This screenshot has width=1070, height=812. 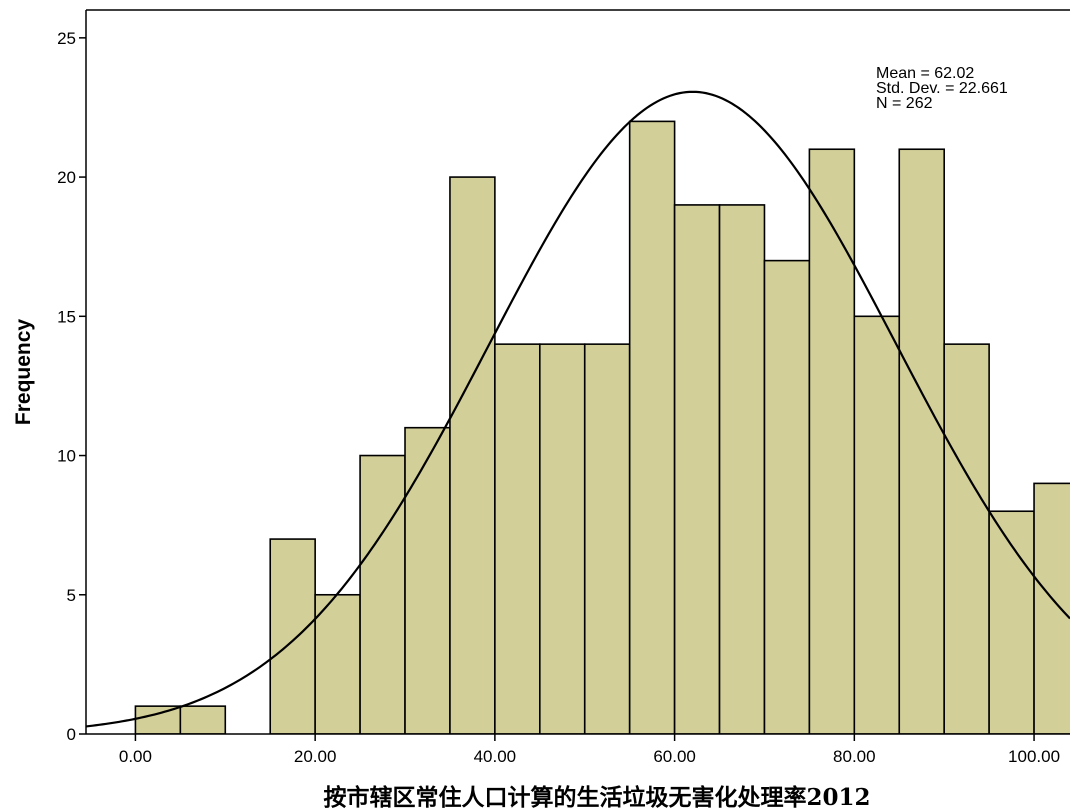 I want to click on x-tick-label: 80.00, so click(x=854, y=756).